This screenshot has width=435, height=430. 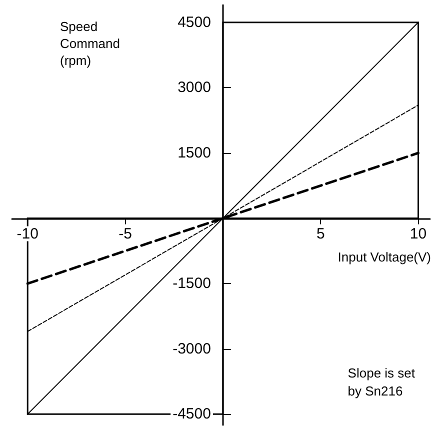 What do you see at coordinates (382, 382) in the screenshot?
I see `annotation: Slope is set by Sn216` at bounding box center [382, 382].